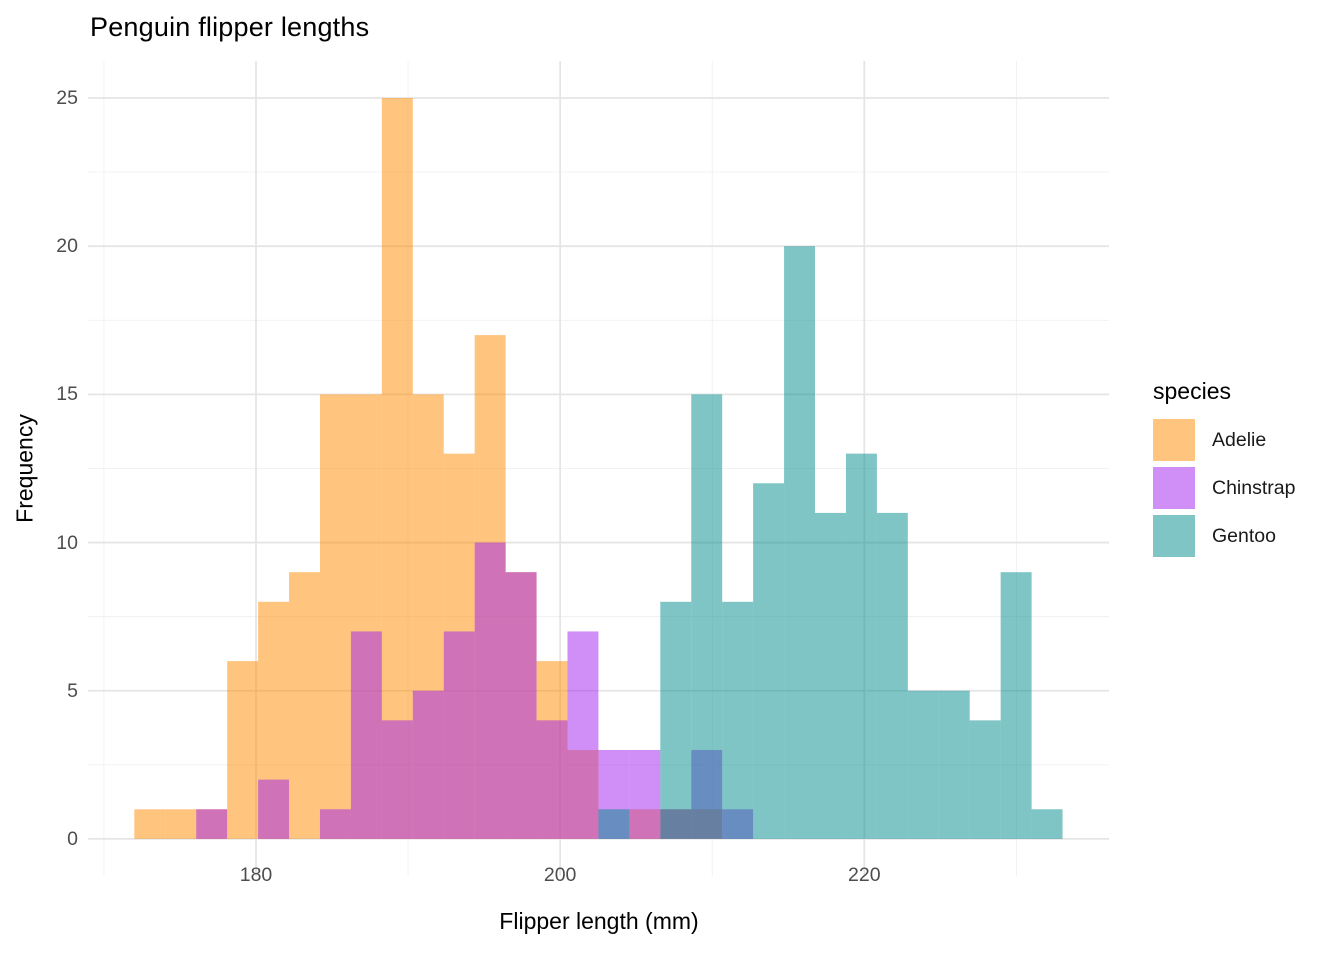  I want to click on legend-swatch-adelie, so click(1174, 440).